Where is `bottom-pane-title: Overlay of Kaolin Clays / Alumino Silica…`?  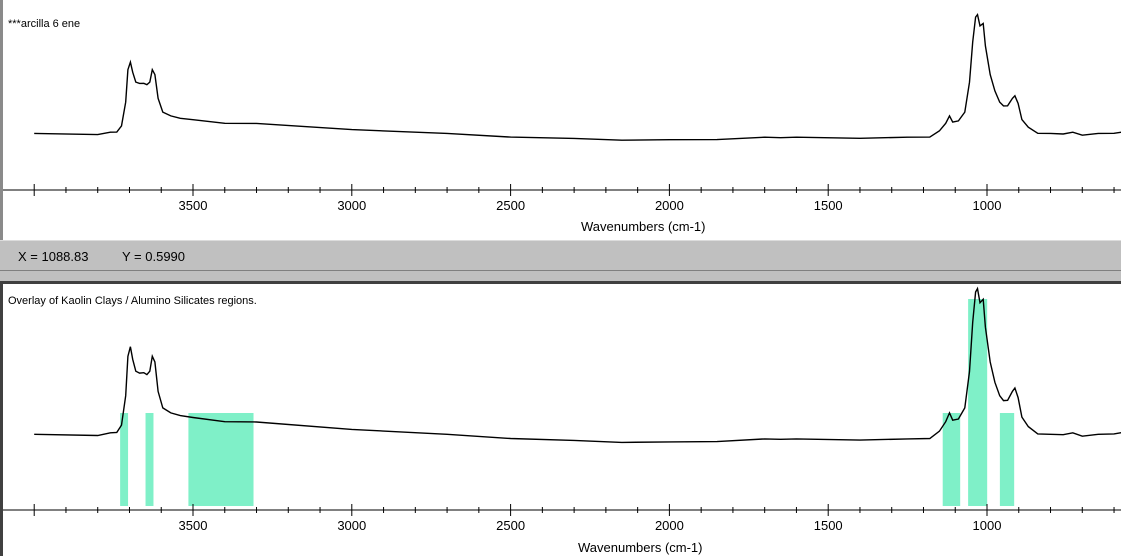 bottom-pane-title: Overlay of Kaolin Clays / Alumino Silica… is located at coordinates (132, 301).